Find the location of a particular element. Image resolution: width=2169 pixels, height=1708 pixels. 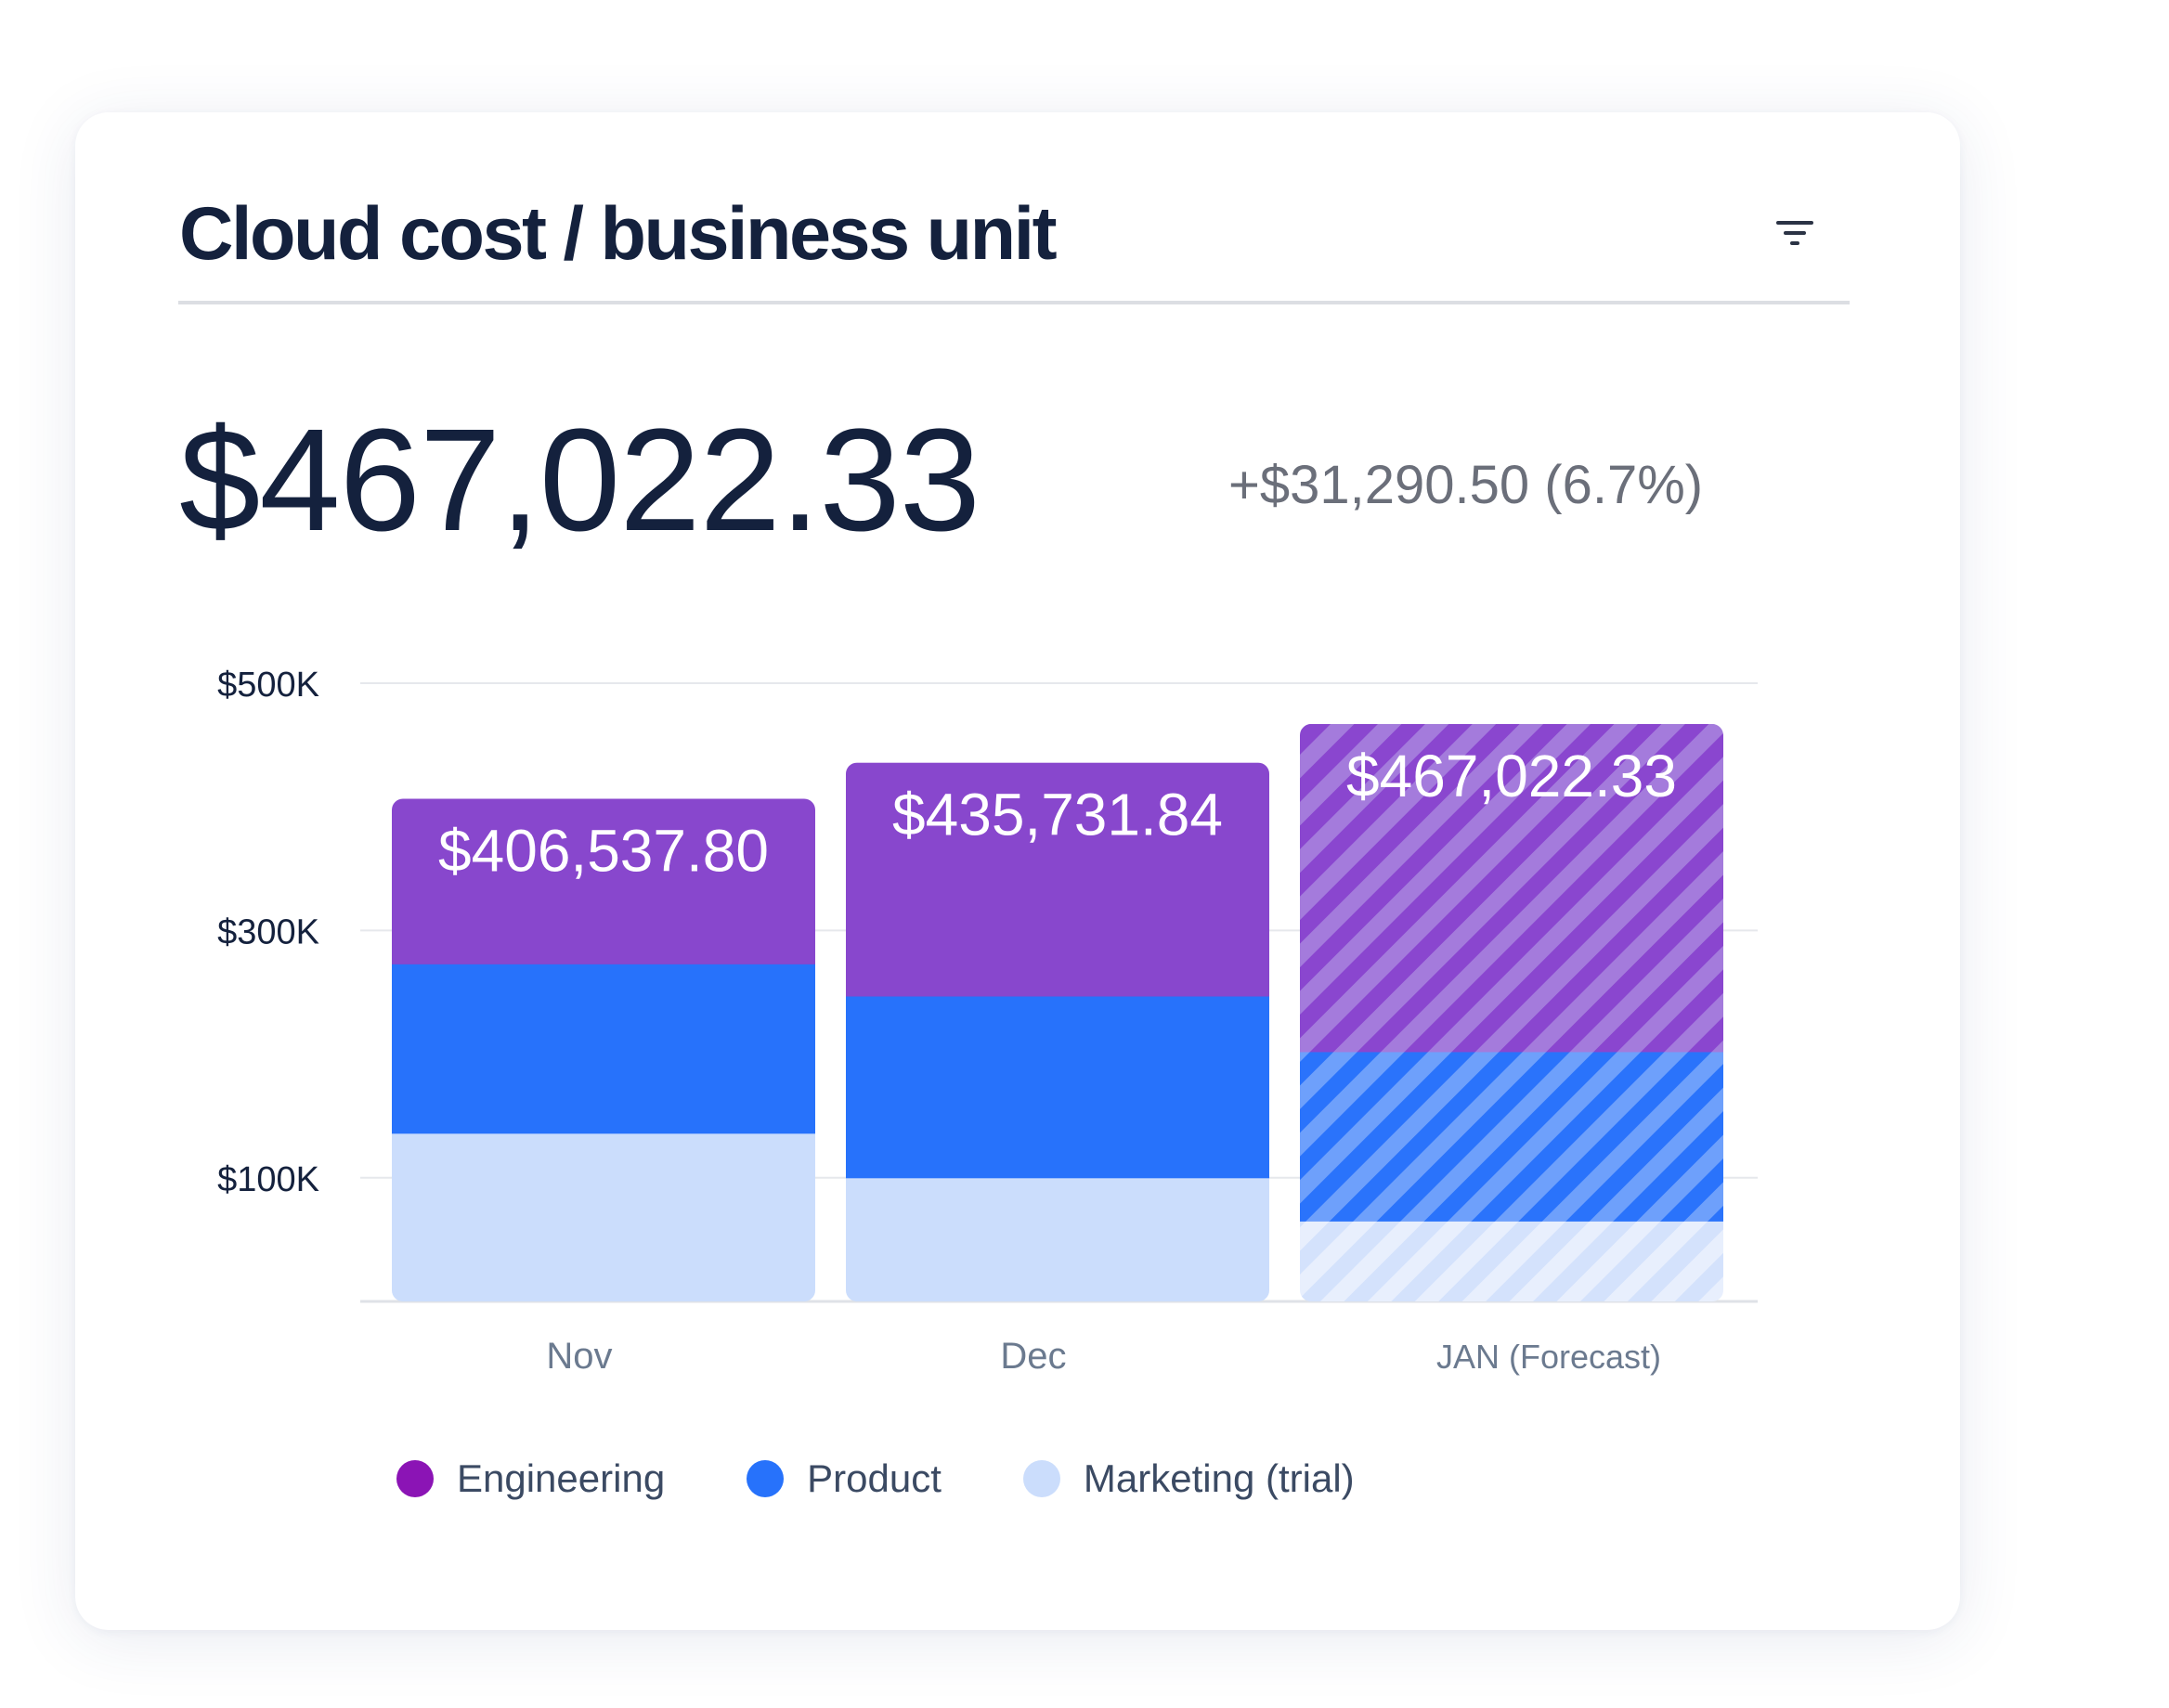

x-category-label: JAN (Forecast) is located at coordinates (1548, 1357).